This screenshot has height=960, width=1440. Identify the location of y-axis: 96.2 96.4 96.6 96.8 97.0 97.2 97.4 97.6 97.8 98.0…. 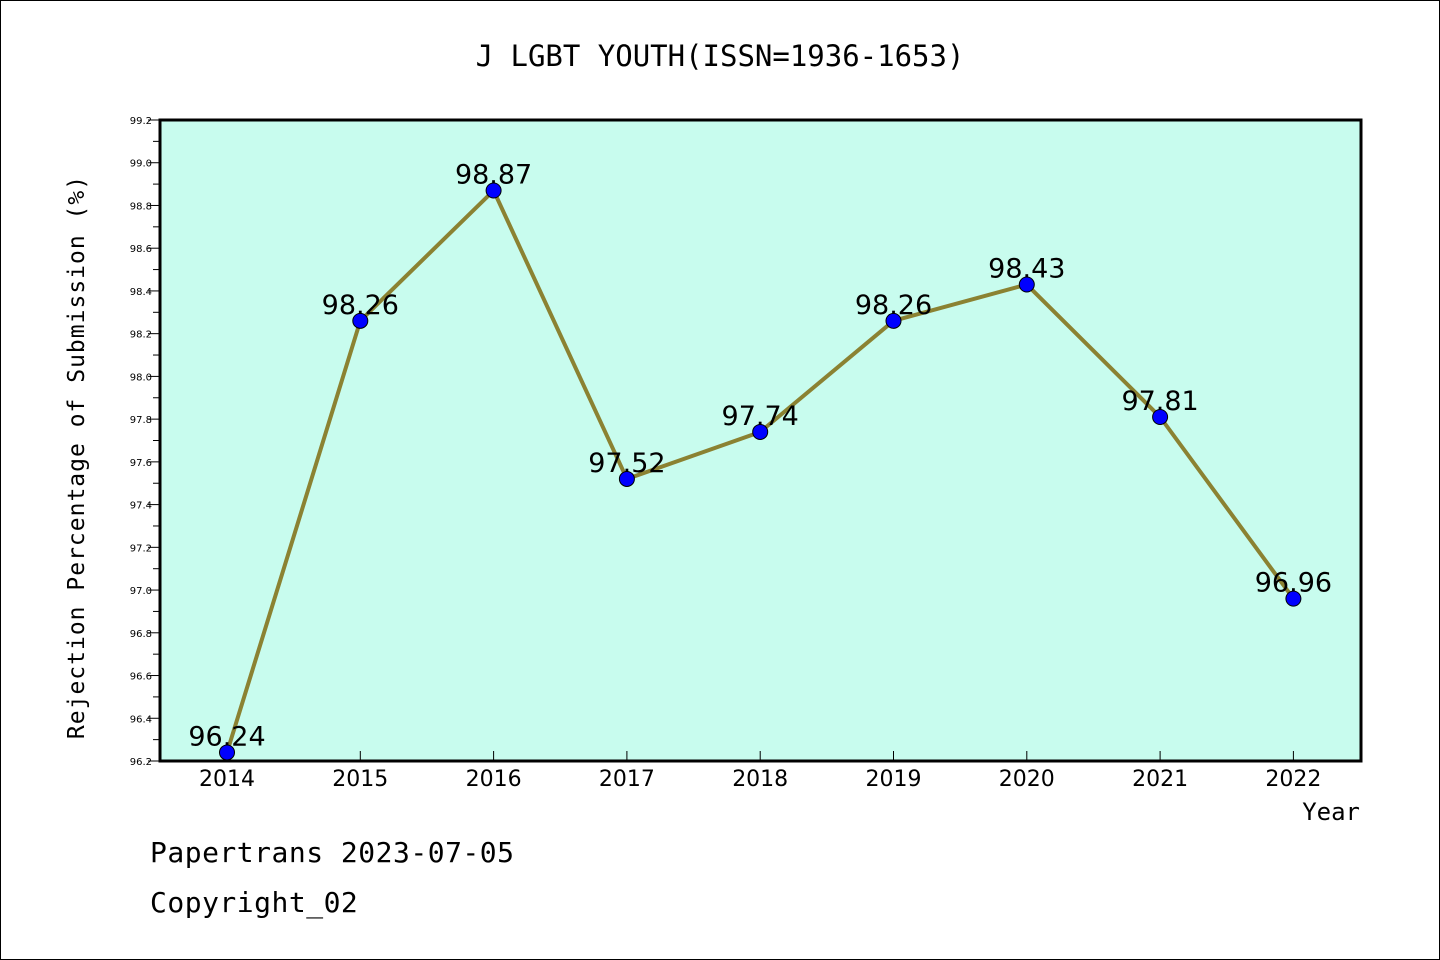
(145, 442).